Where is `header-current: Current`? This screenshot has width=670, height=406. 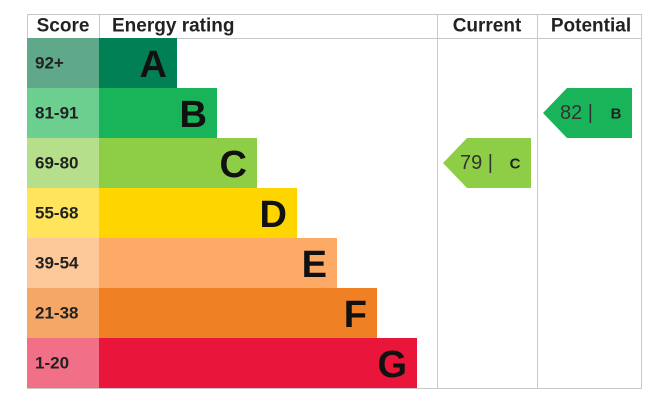 header-current: Current is located at coordinates (487, 26).